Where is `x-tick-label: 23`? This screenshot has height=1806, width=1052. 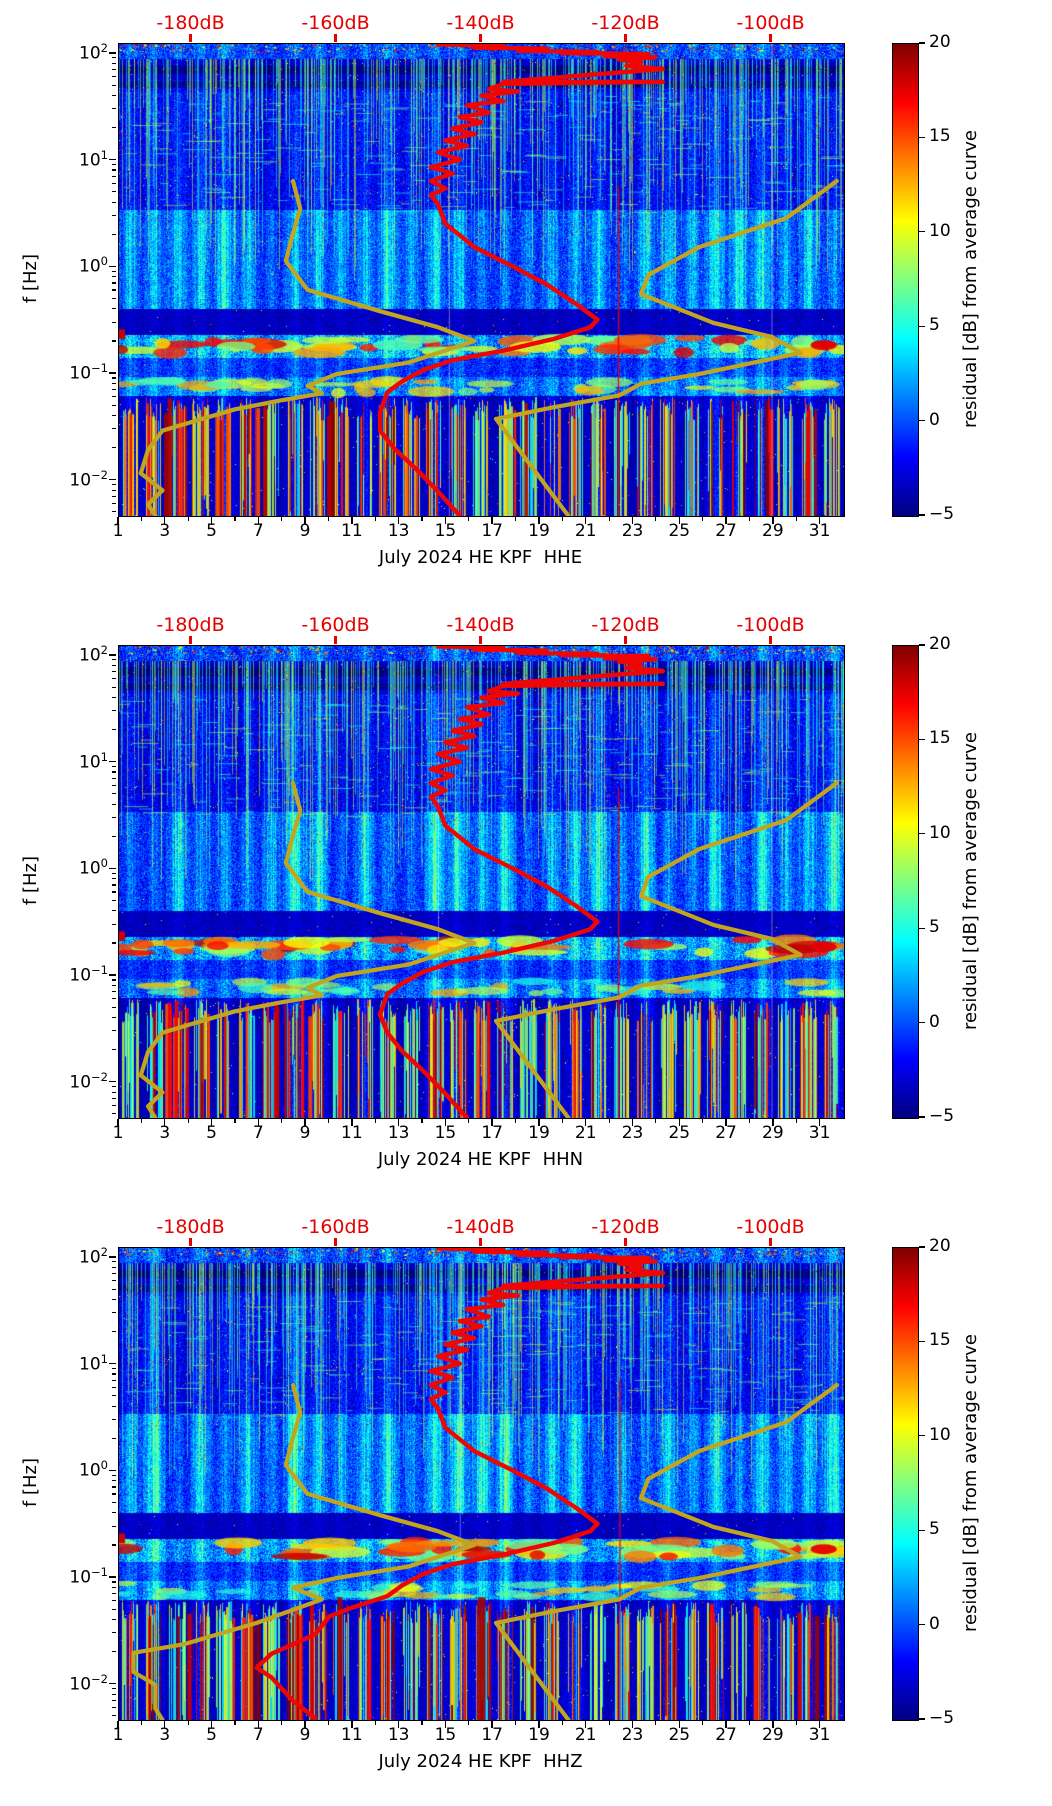 x-tick-label: 23 is located at coordinates (632, 1133).